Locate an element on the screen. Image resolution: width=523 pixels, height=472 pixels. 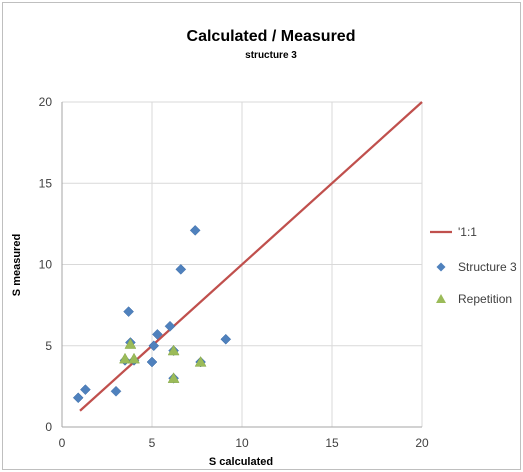
legend: '1:1 Structure 3 Repetition is located at coordinates (473, 265).